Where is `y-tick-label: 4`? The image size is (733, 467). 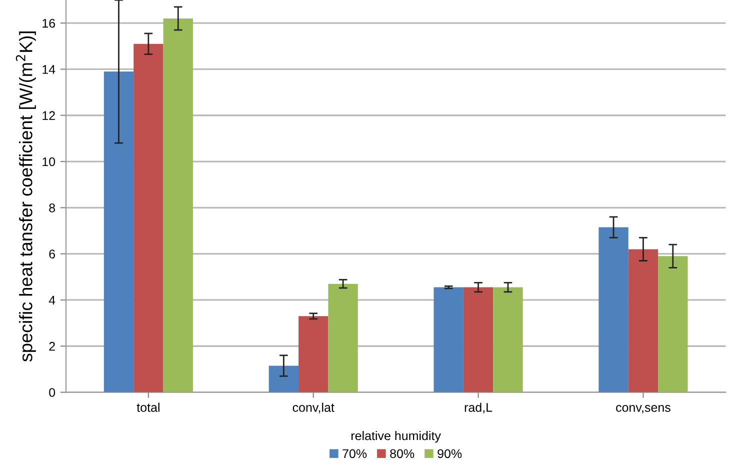 y-tick-label: 4 is located at coordinates (52, 300).